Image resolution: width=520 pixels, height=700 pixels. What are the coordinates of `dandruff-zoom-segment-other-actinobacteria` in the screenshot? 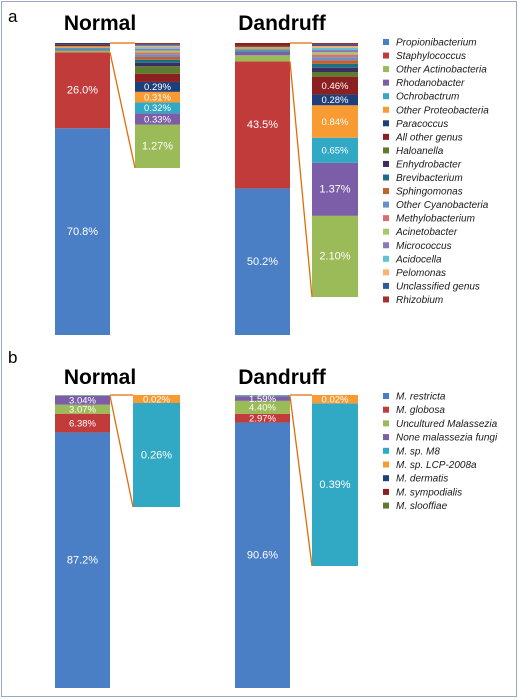 It's located at (335, 256).